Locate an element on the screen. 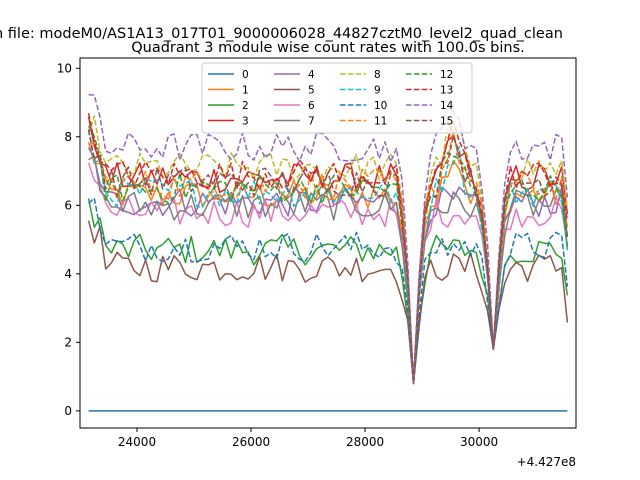 The width and height of the screenshot is (640, 480). legend-label-9: 9 is located at coordinates (377, 91).